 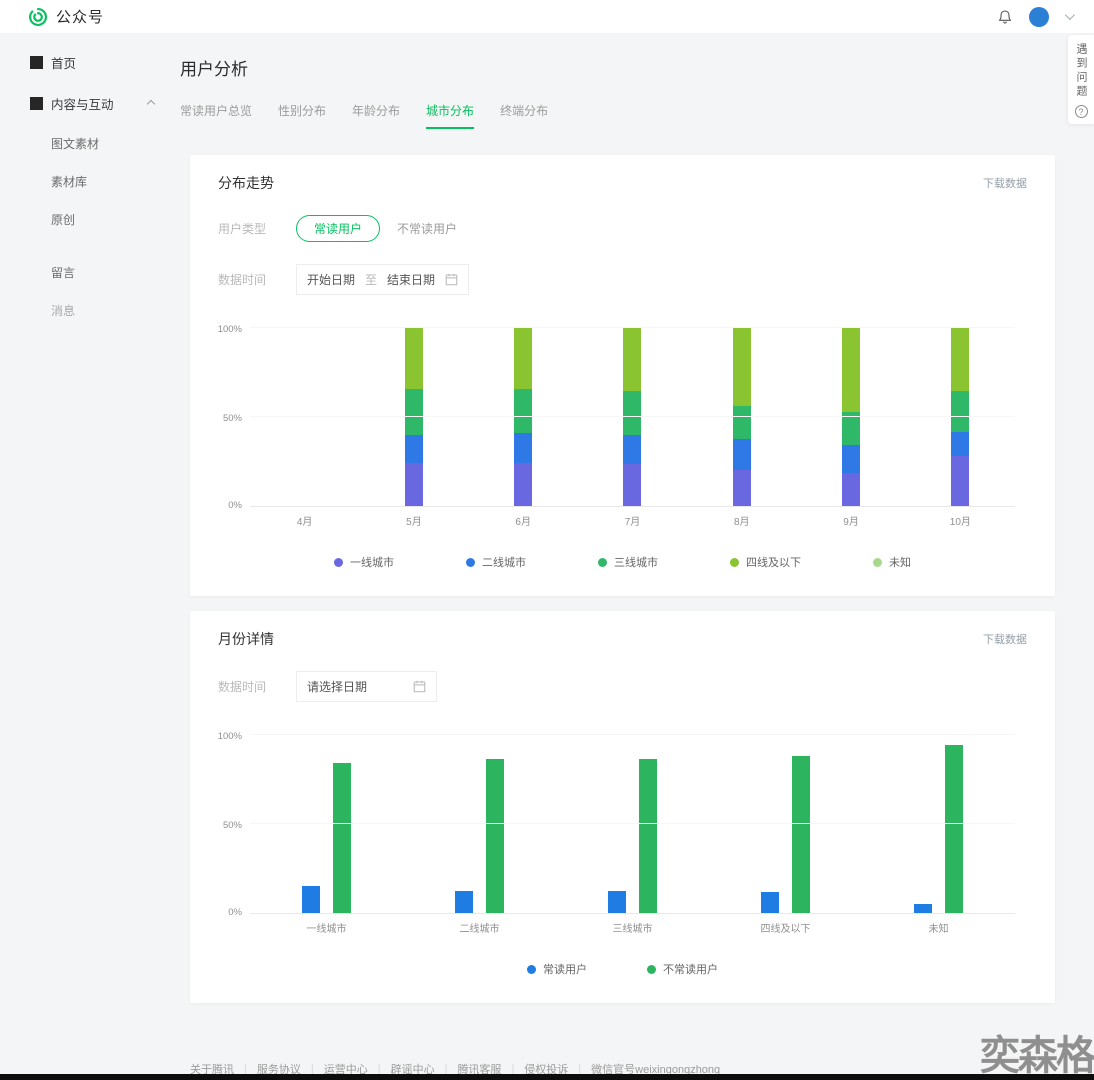 I want to click on chart-legend: 常读用户 不常读用户, so click(x=622, y=982).